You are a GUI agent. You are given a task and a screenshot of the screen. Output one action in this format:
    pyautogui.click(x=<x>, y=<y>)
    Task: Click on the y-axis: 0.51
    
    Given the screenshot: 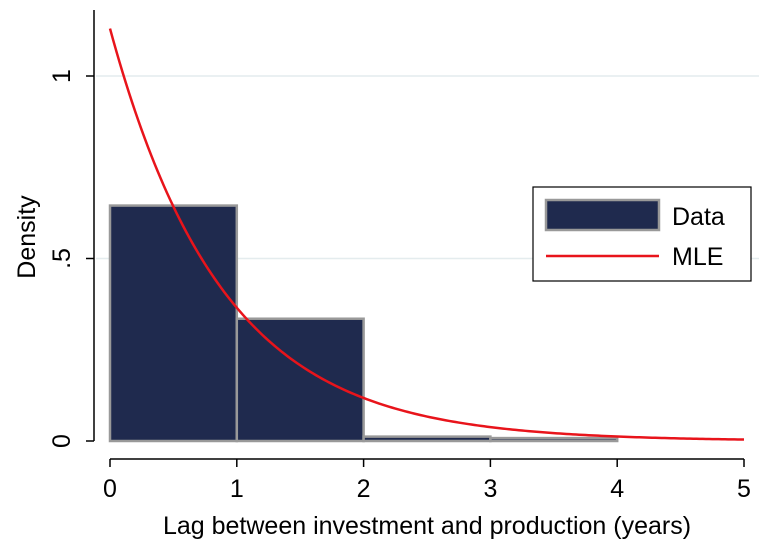 What is the action you would take?
    pyautogui.click(x=71, y=229)
    